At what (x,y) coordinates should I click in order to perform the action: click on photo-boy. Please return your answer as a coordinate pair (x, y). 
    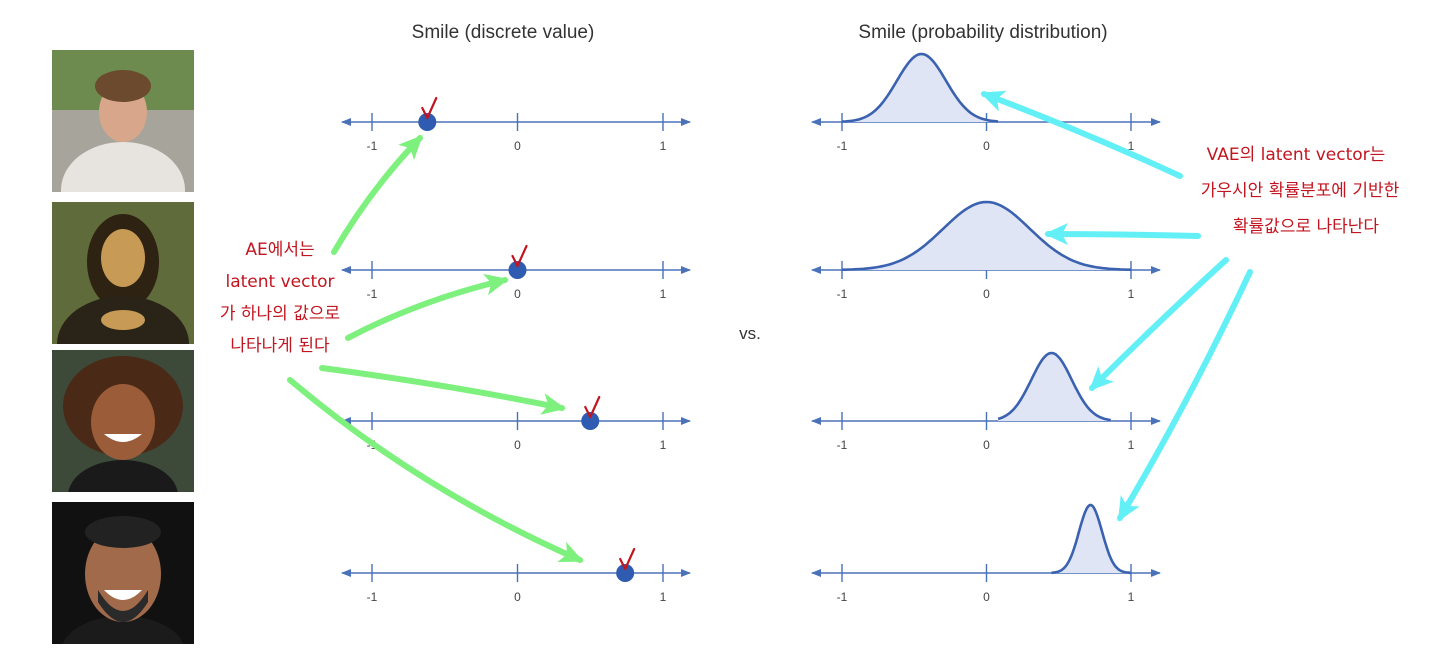
    Looking at the image, I should click on (123, 121).